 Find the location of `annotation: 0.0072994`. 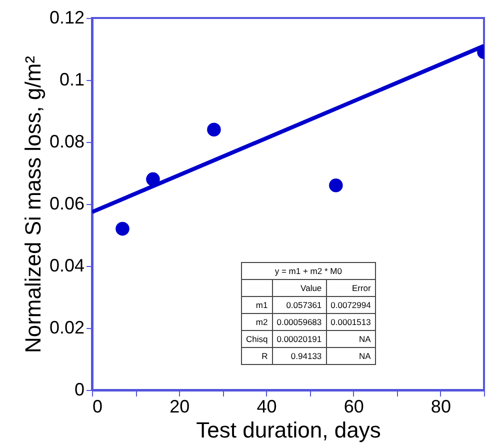

annotation: 0.0072994 is located at coordinates (351, 305).